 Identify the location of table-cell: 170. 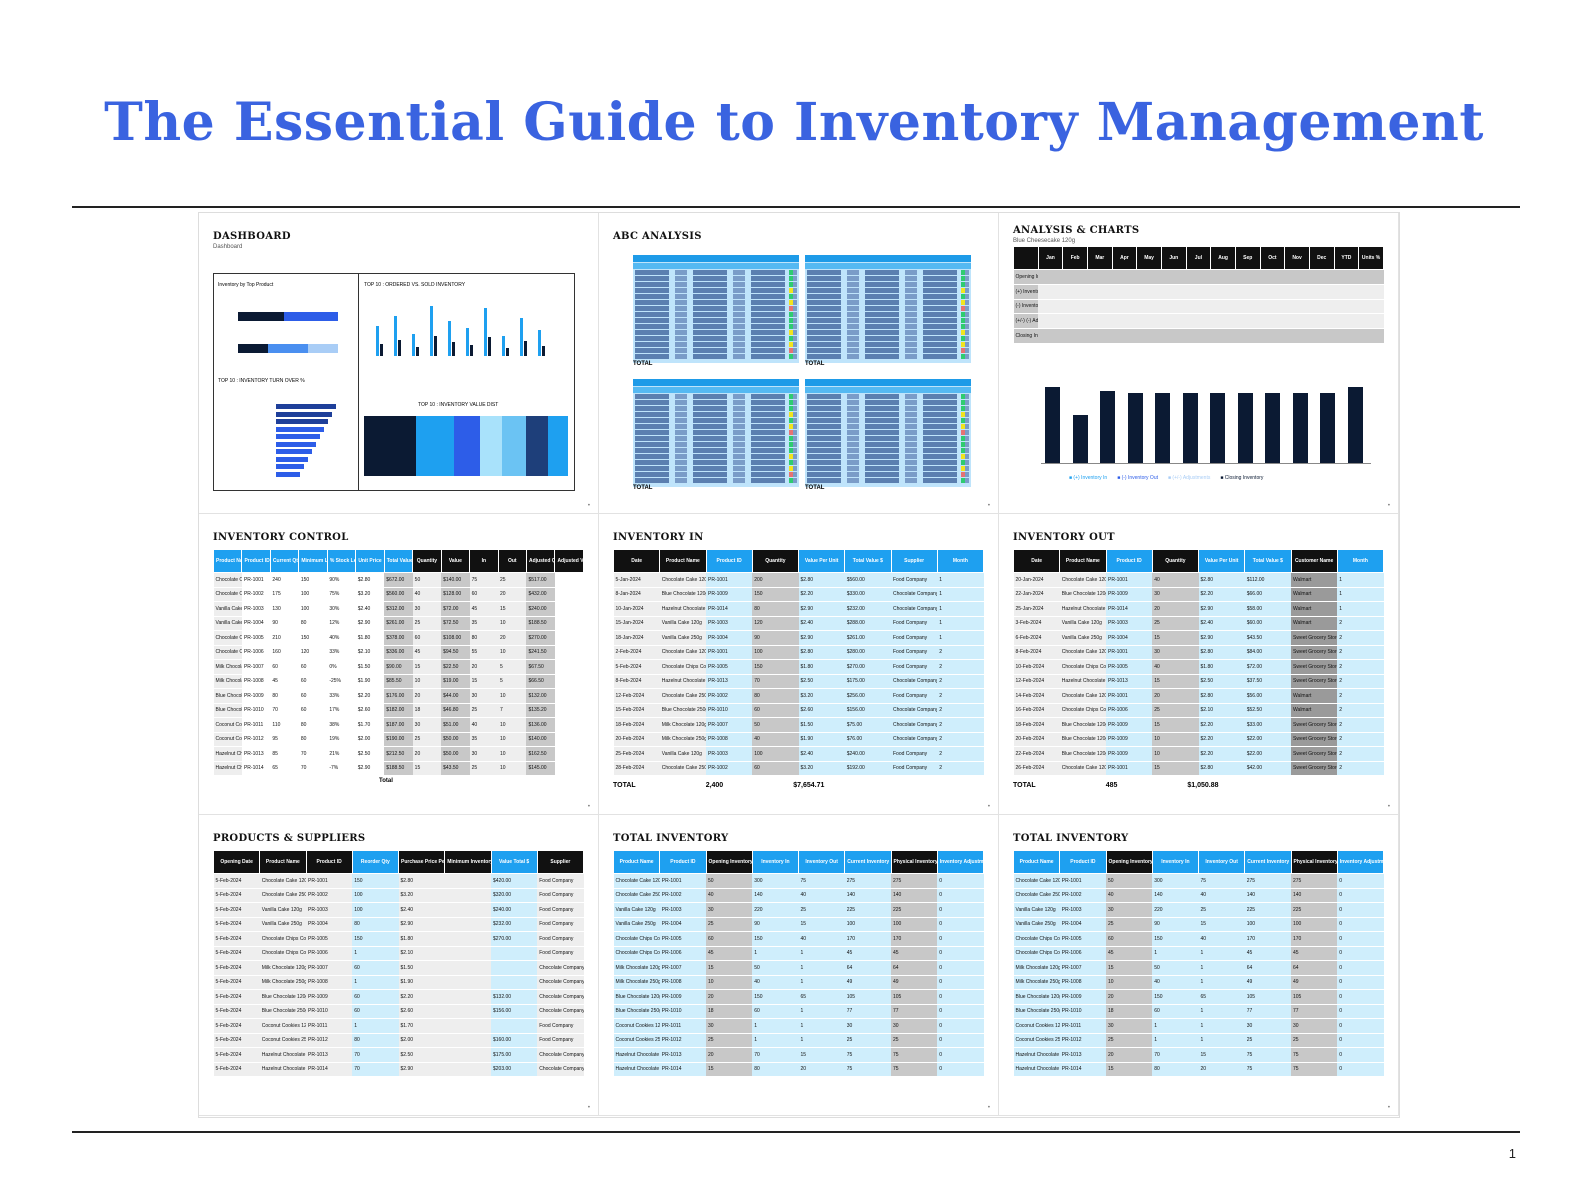
(1267, 939).